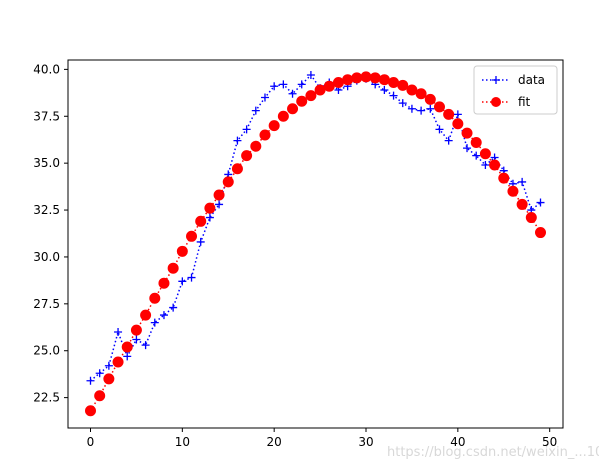 Image resolution: width=599 pixels, height=466 pixels. Describe the element at coordinates (46, 398) in the screenshot. I see `y-tick-label: 22.5` at that location.